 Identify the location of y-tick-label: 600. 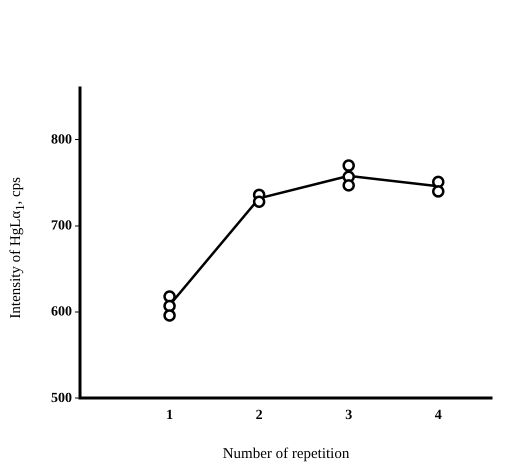
(61, 312).